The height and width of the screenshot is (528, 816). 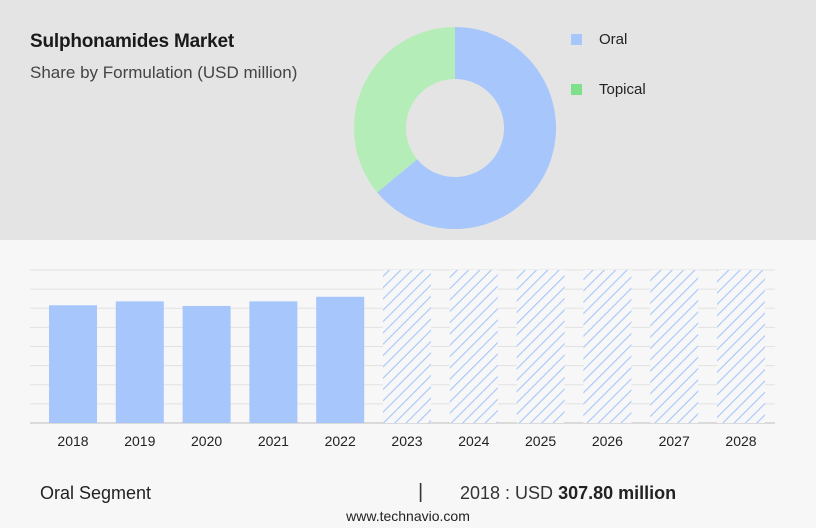 What do you see at coordinates (613, 39) in the screenshot?
I see `legend-label-oral: Oral` at bounding box center [613, 39].